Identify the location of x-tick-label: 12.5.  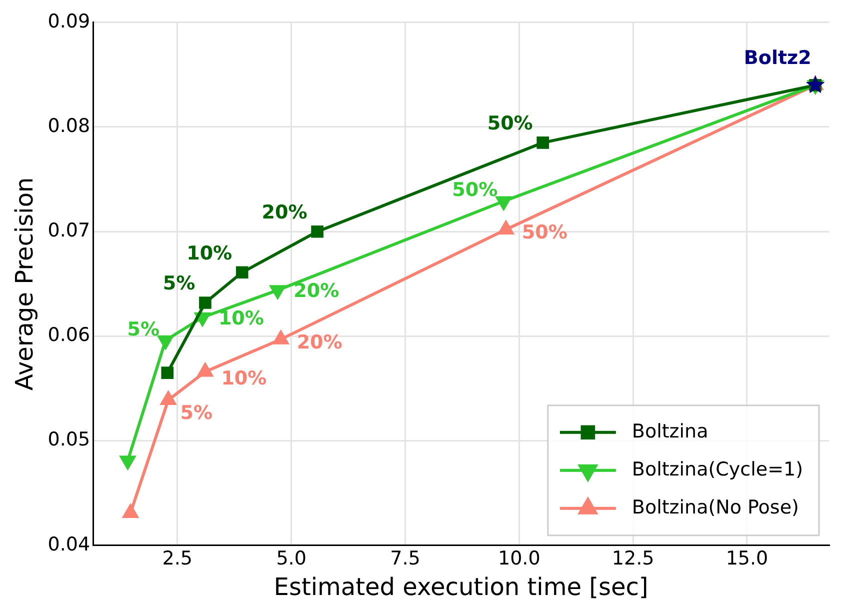
(633, 559).